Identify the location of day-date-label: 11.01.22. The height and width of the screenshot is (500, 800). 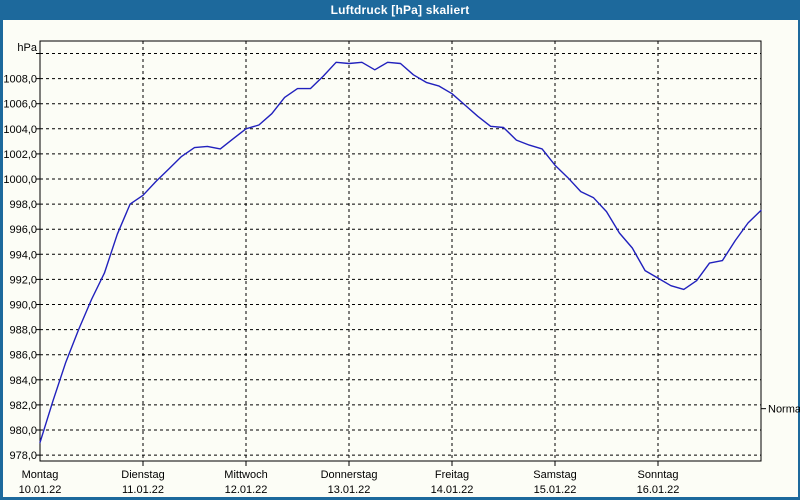
(143, 490).